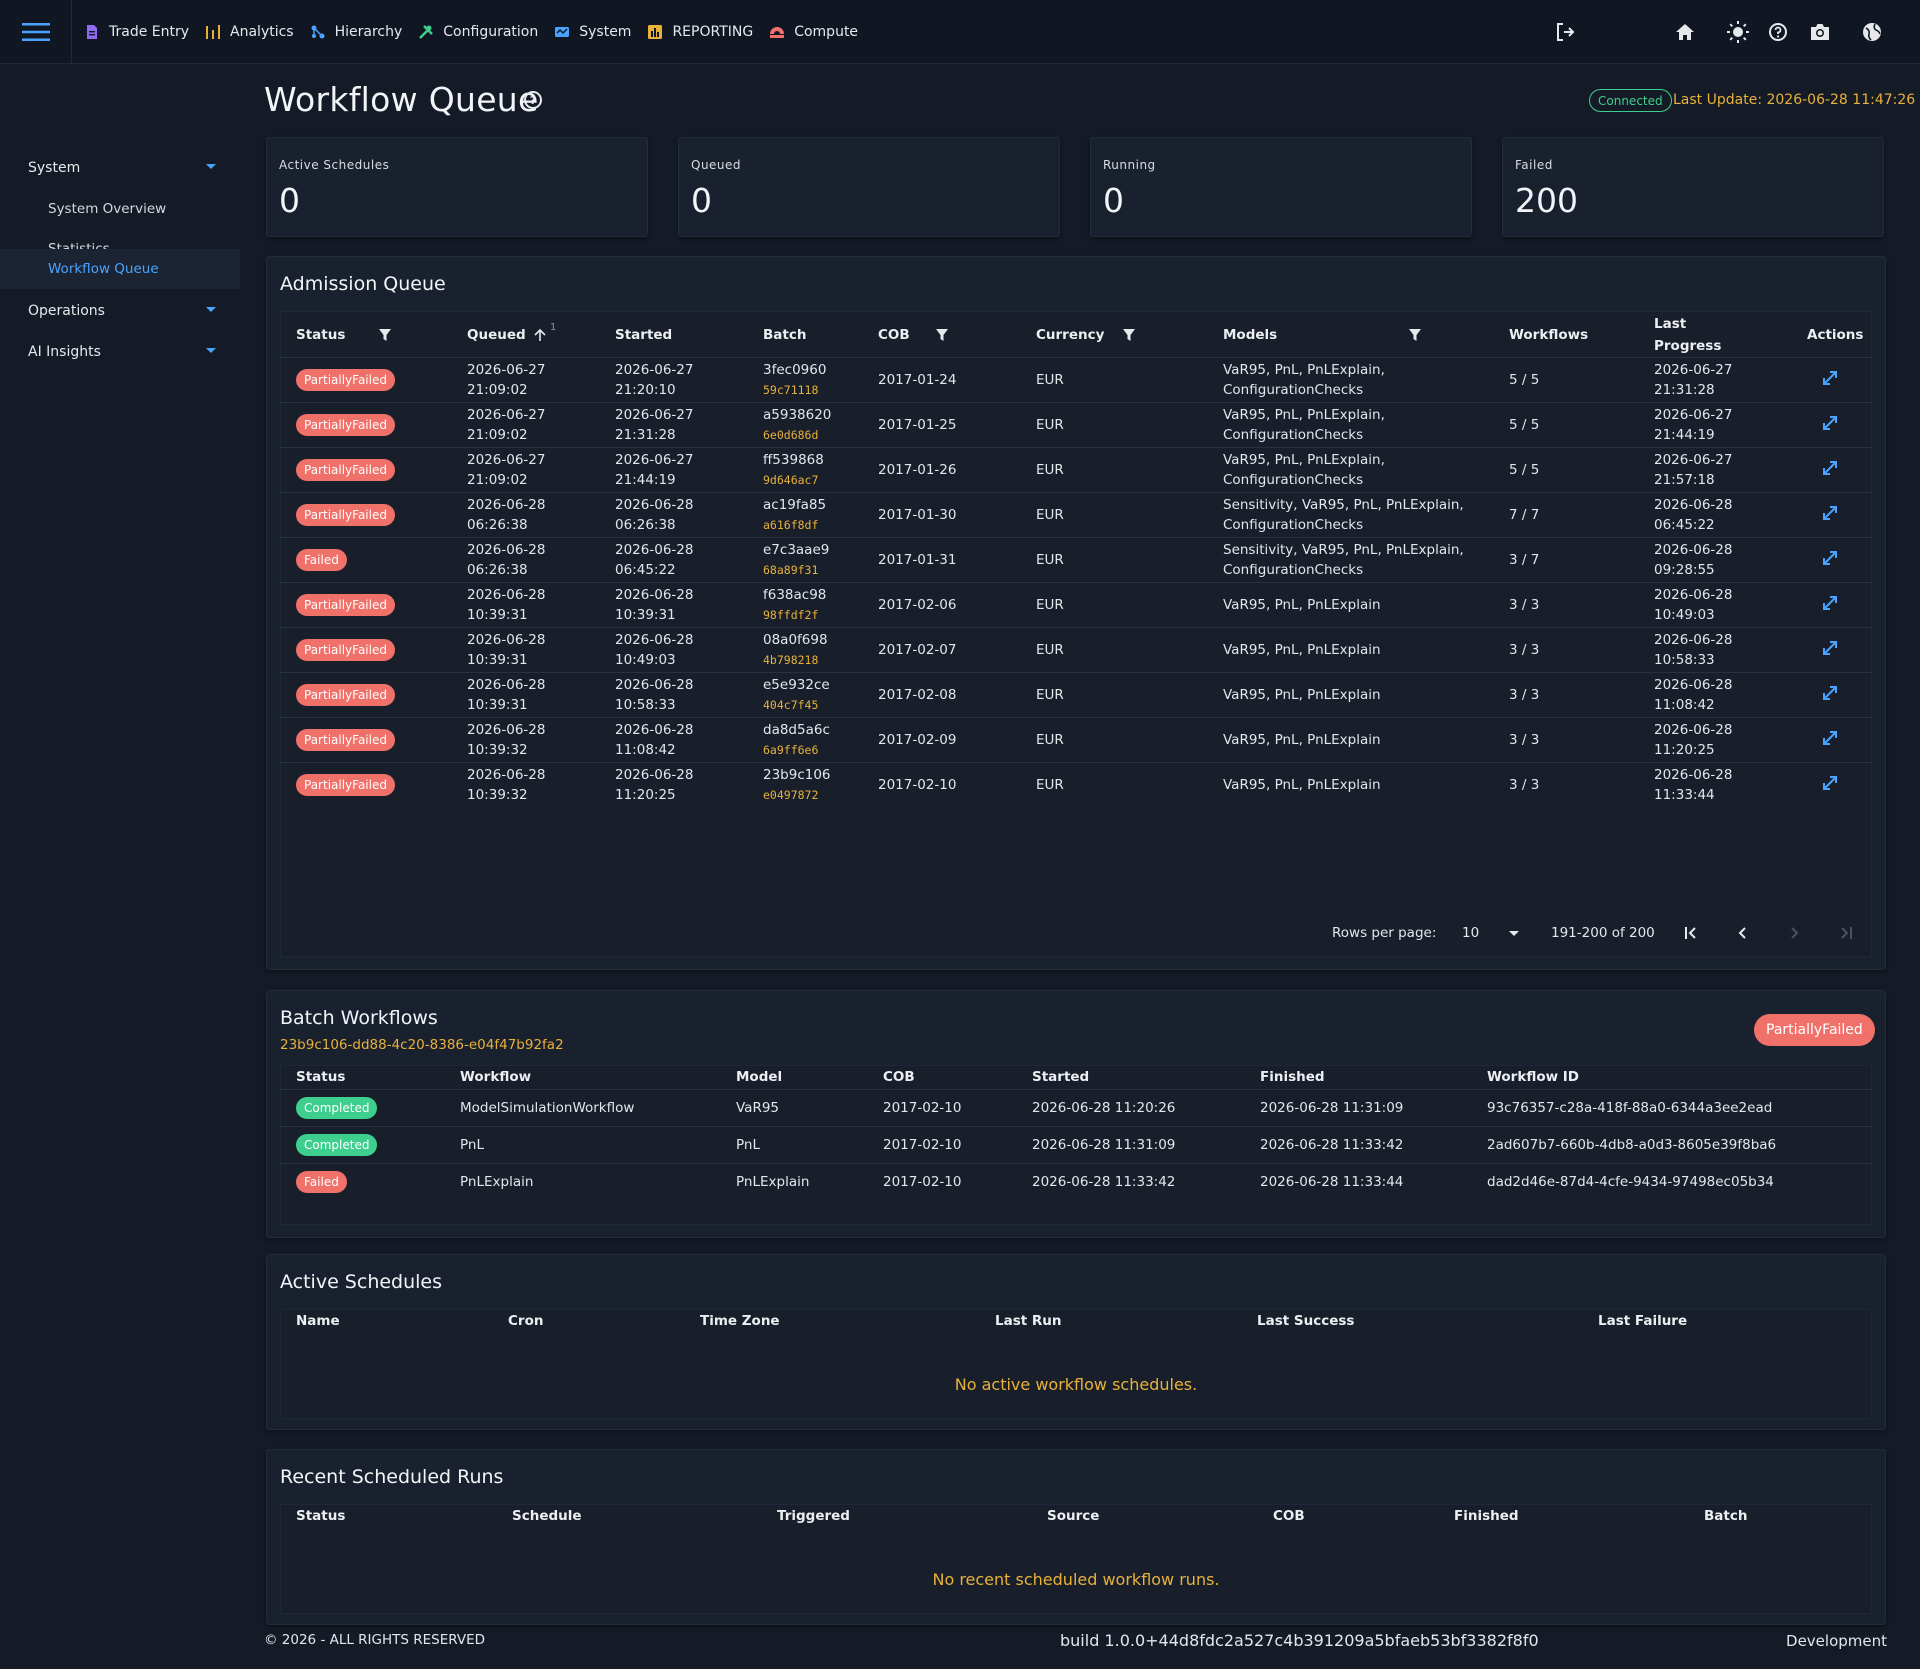 The width and height of the screenshot is (1920, 1669). Describe the element at coordinates (869, 187) in the screenshot. I see `stat-card-queued: Queued 0` at that location.